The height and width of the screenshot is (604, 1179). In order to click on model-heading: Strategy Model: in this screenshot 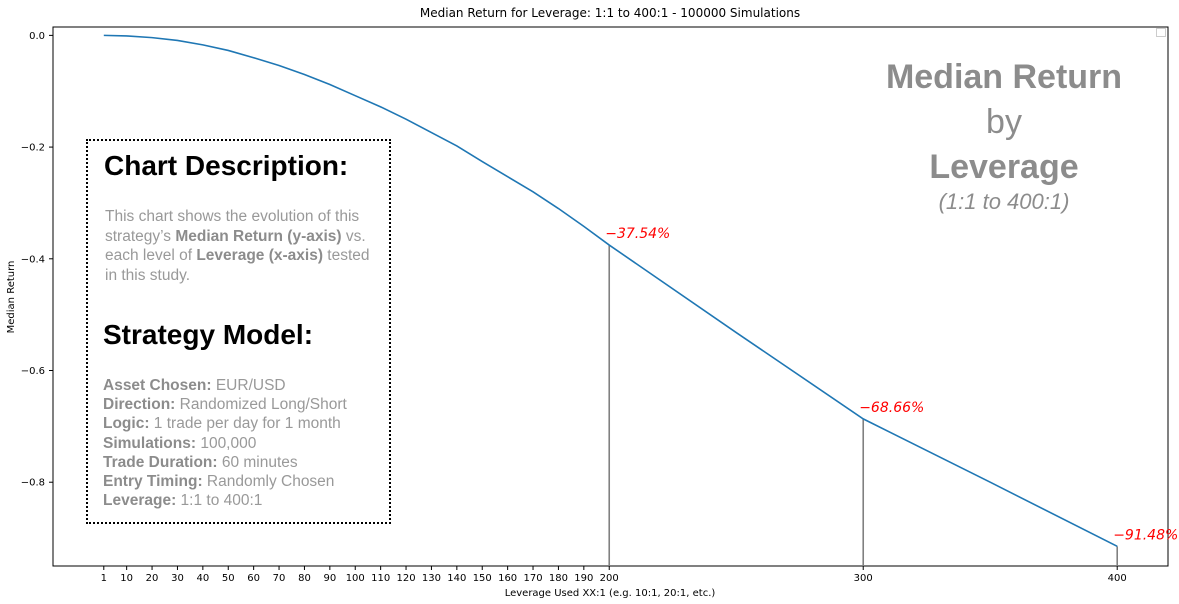, I will do `click(208, 334)`.